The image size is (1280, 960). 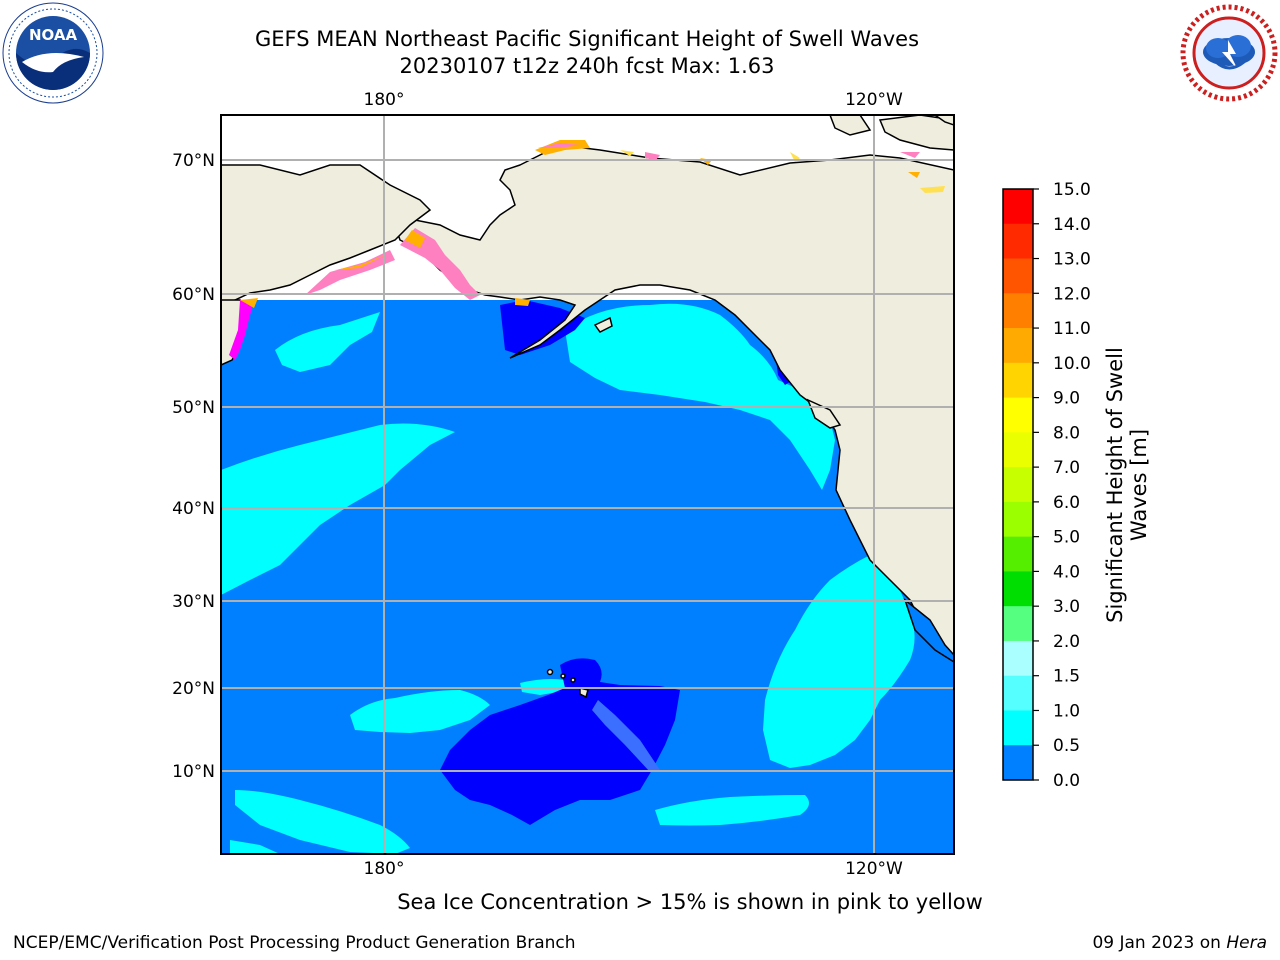 I want to click on lat-label-60n: 60°N, so click(x=193, y=295).